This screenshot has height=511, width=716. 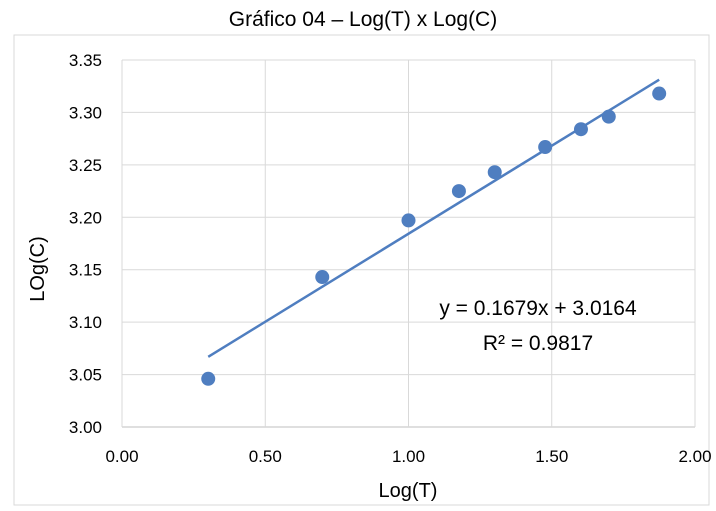 I want to click on x-tick-label: 1.50, so click(x=551, y=456).